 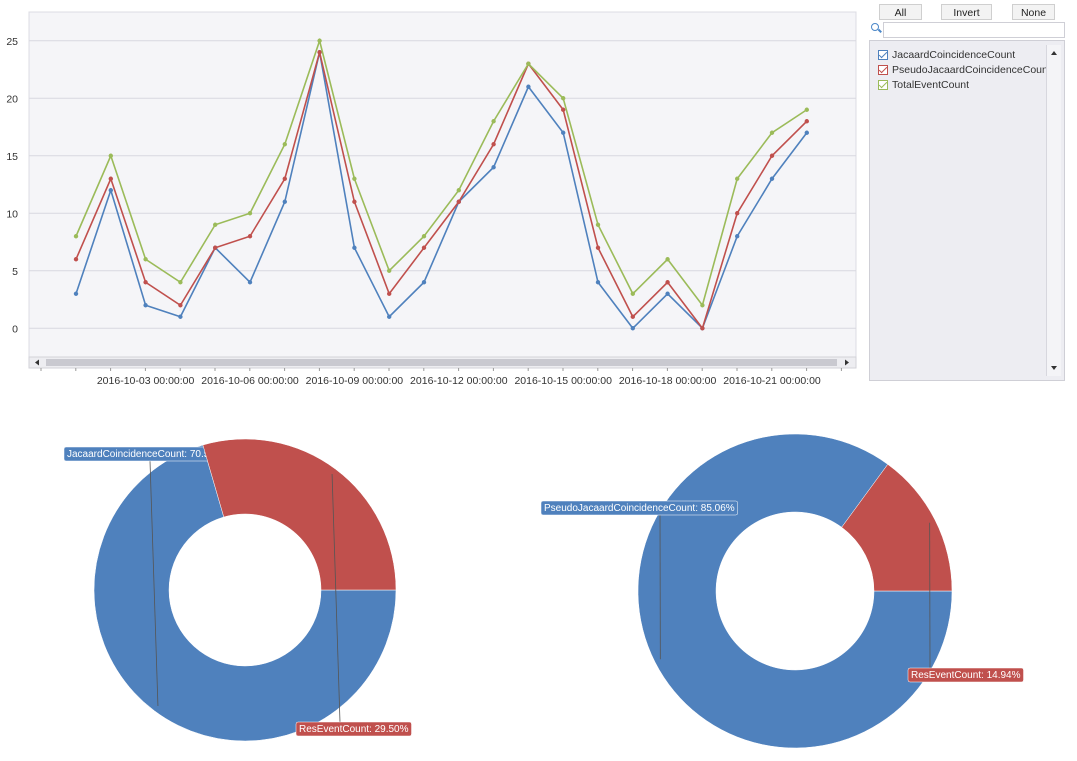 What do you see at coordinates (15, 272) in the screenshot?
I see `y-tick-label: 5` at bounding box center [15, 272].